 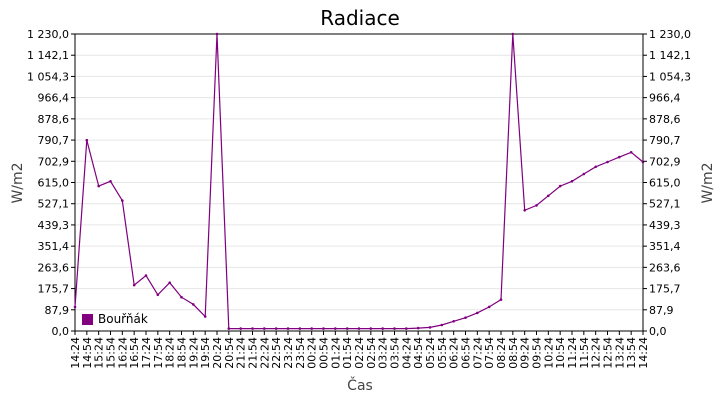 What do you see at coordinates (229, 353) in the screenshot?
I see `x-tick-label: 20:54` at bounding box center [229, 353].